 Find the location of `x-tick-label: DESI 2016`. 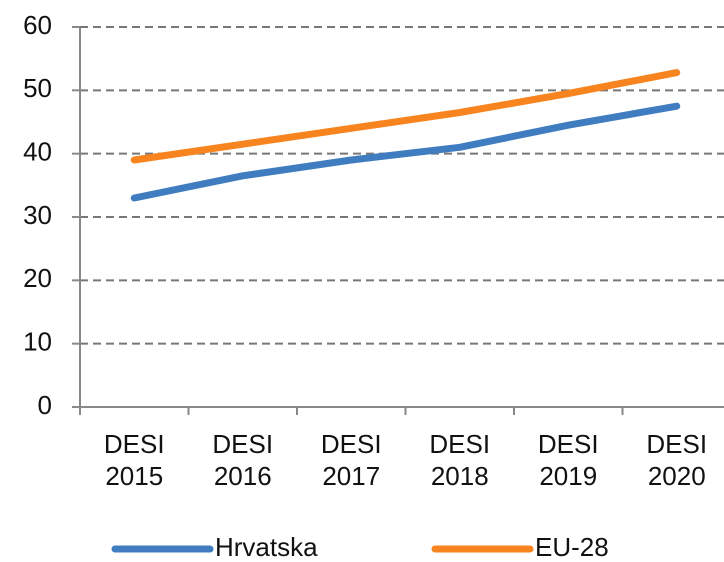

x-tick-label: DESI 2016 is located at coordinates (243, 460).